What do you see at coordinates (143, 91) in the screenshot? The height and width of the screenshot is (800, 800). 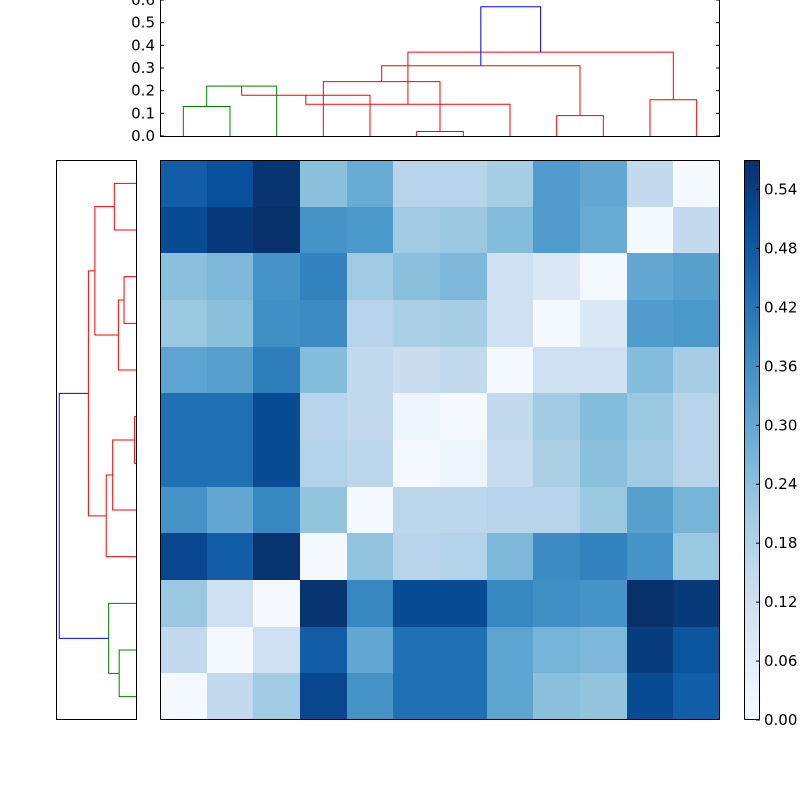 I see `y-tick-label: 0.2` at bounding box center [143, 91].